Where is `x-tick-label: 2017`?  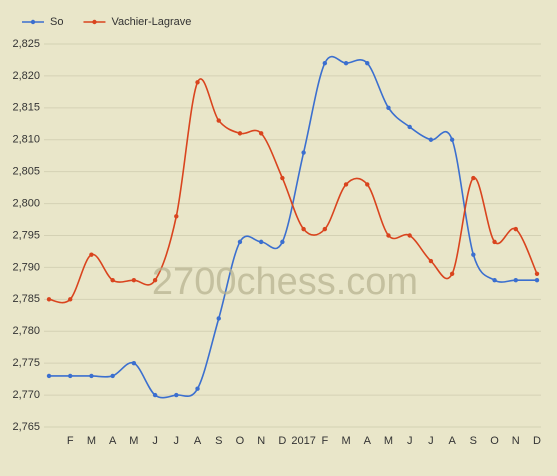 x-tick-label: 2017 is located at coordinates (303, 441).